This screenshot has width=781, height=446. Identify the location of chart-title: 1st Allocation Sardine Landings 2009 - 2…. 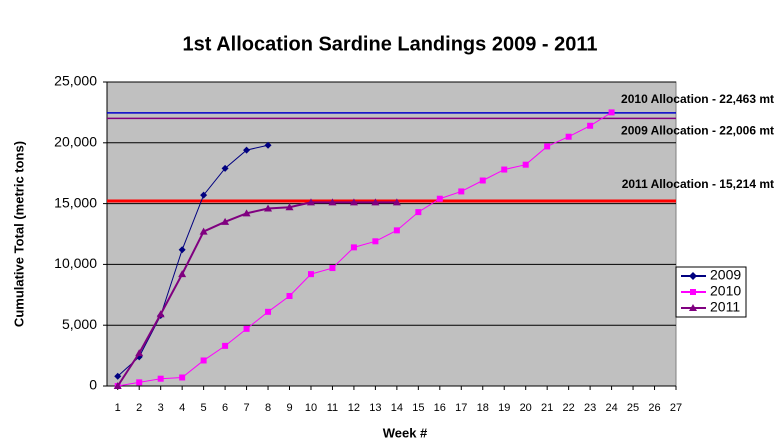
(390, 44).